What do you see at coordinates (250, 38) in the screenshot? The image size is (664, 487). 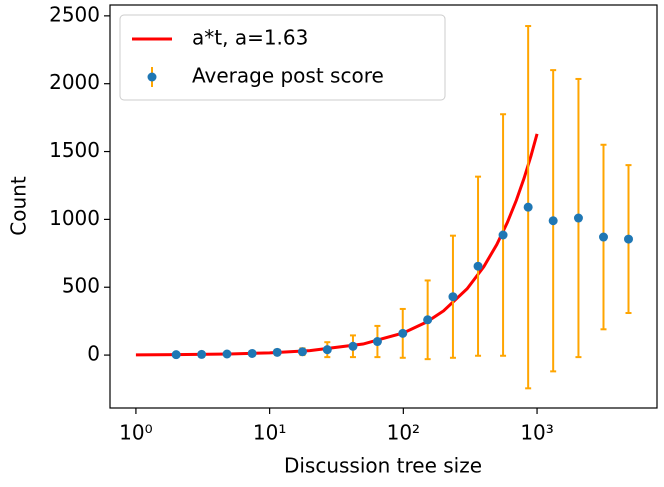 I see `legend-label: a*t, a=1.63` at bounding box center [250, 38].